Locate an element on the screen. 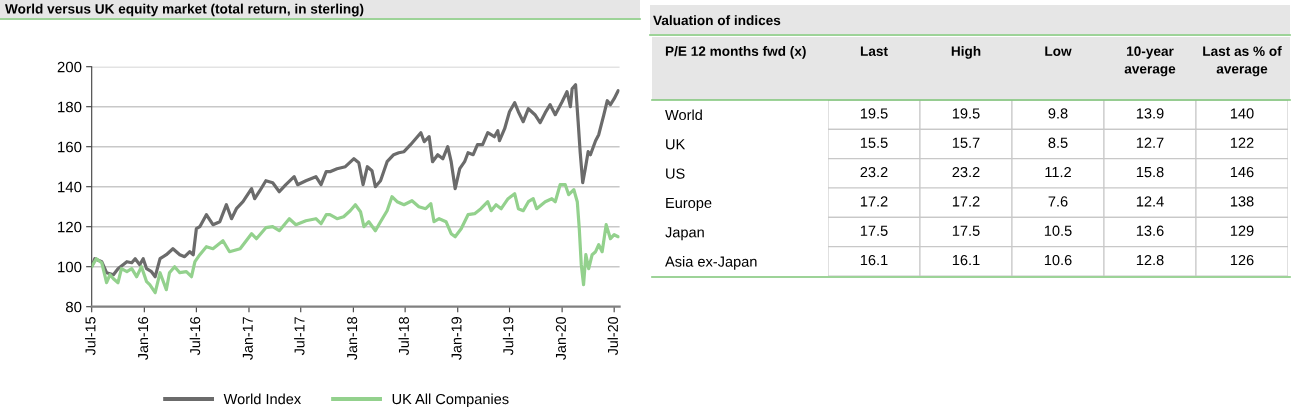 The width and height of the screenshot is (1291, 410). y-tick-label: 140 is located at coordinates (70, 187).